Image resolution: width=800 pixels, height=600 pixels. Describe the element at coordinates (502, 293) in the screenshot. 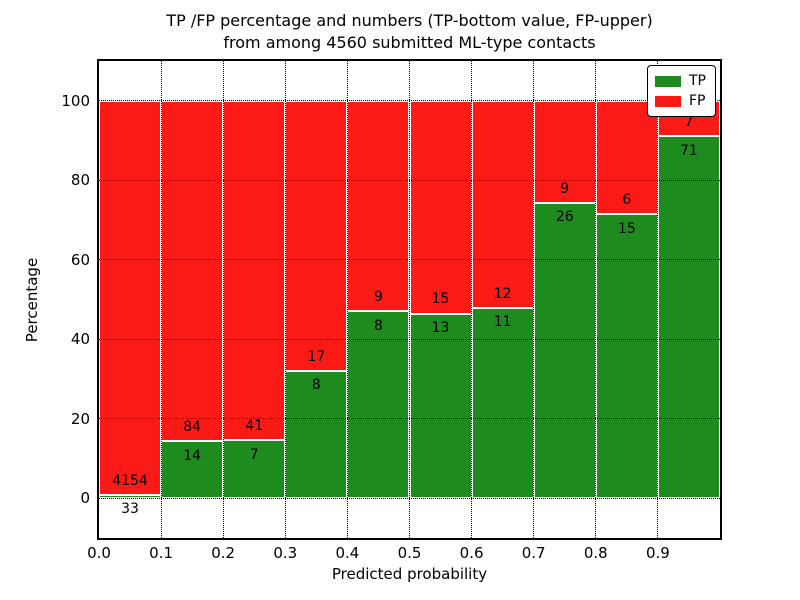

I see `fp-count-label-6: 12` at that location.